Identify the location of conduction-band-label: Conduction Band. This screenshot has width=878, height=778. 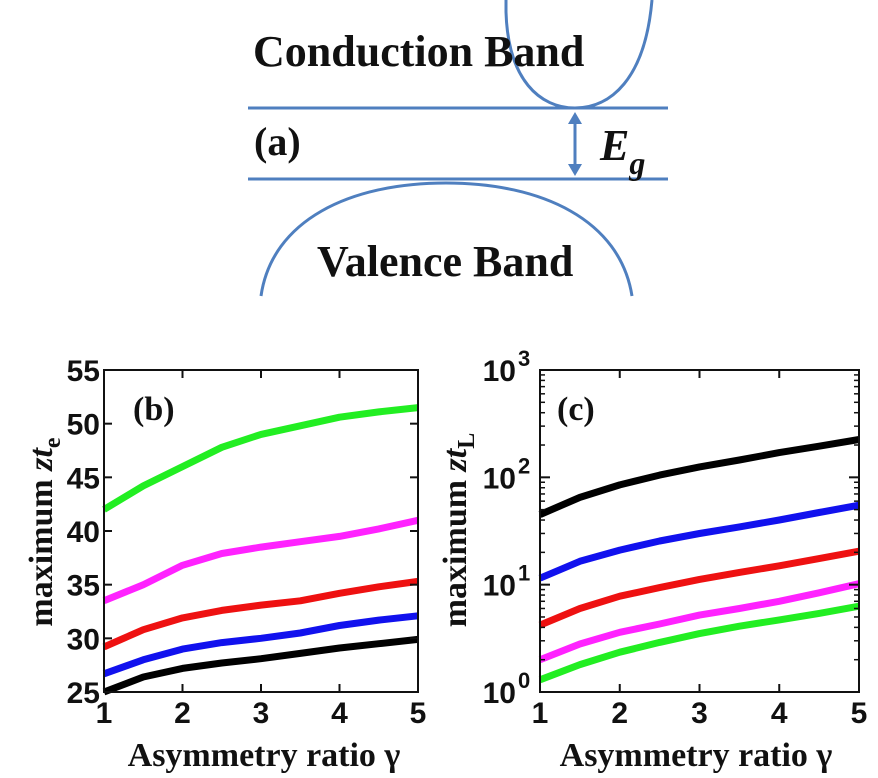
(418, 51).